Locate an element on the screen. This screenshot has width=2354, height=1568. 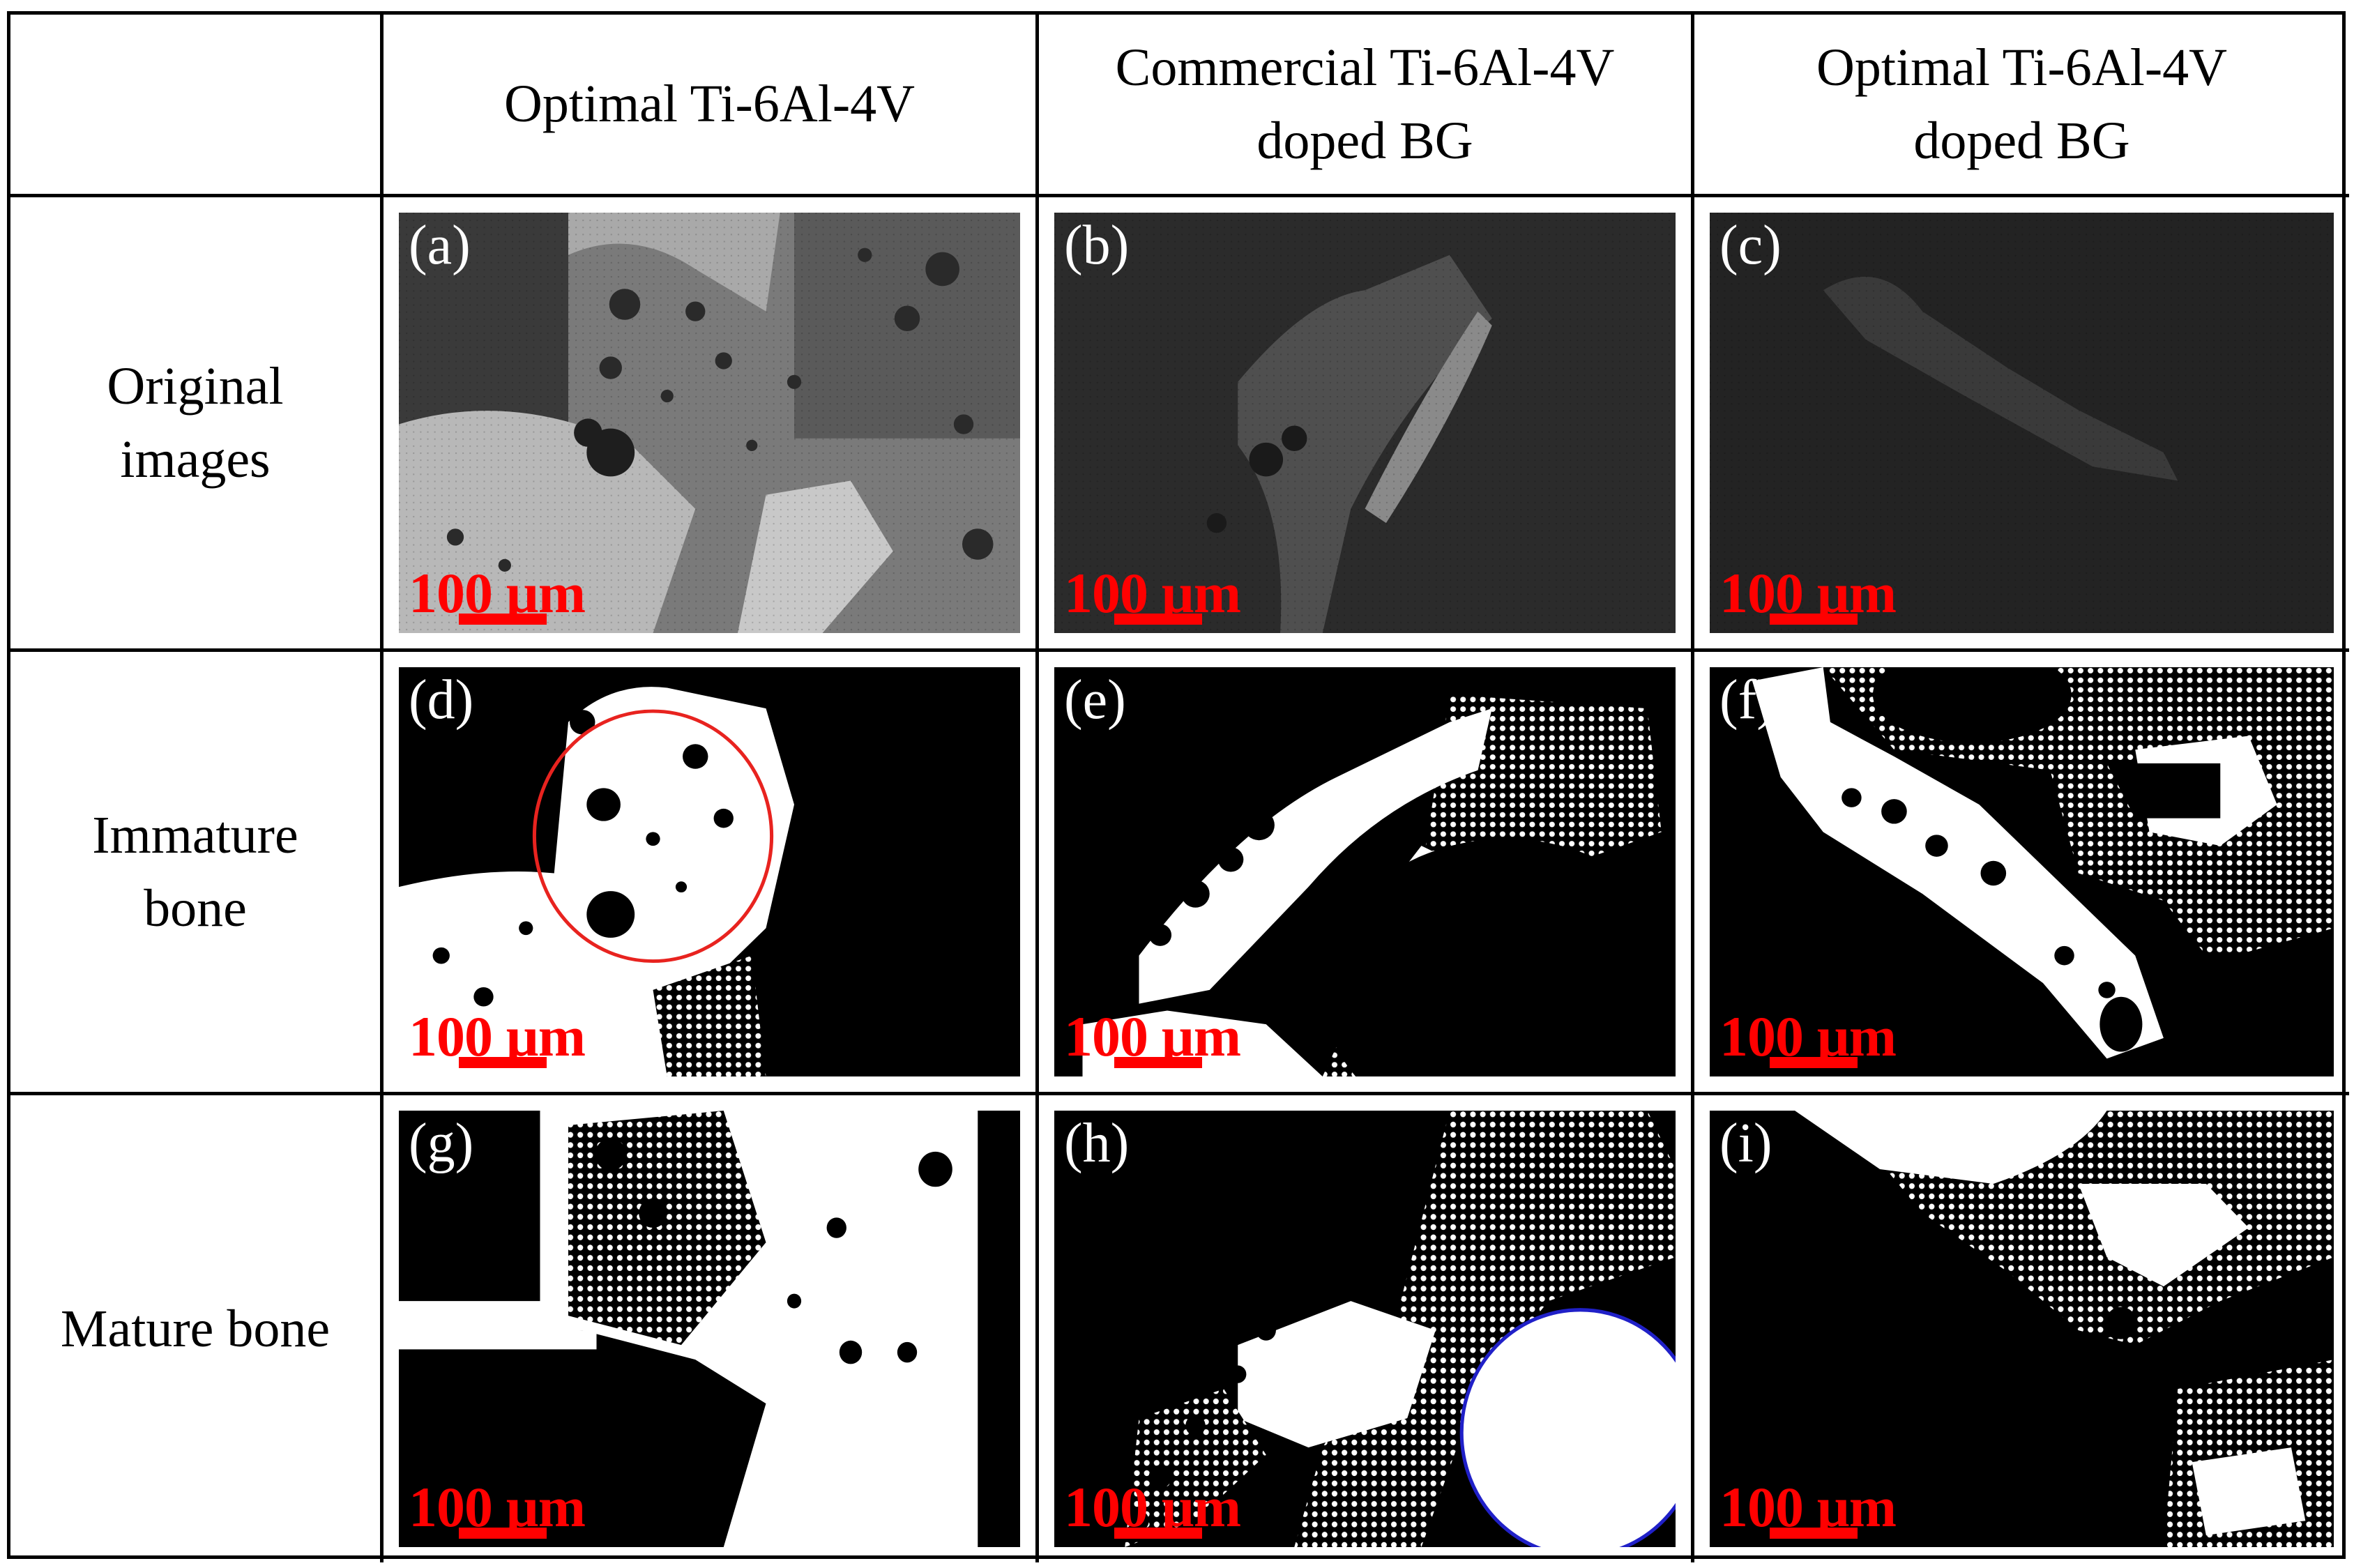
micrograph-f: (f) 100 µm is located at coordinates (2022, 871).